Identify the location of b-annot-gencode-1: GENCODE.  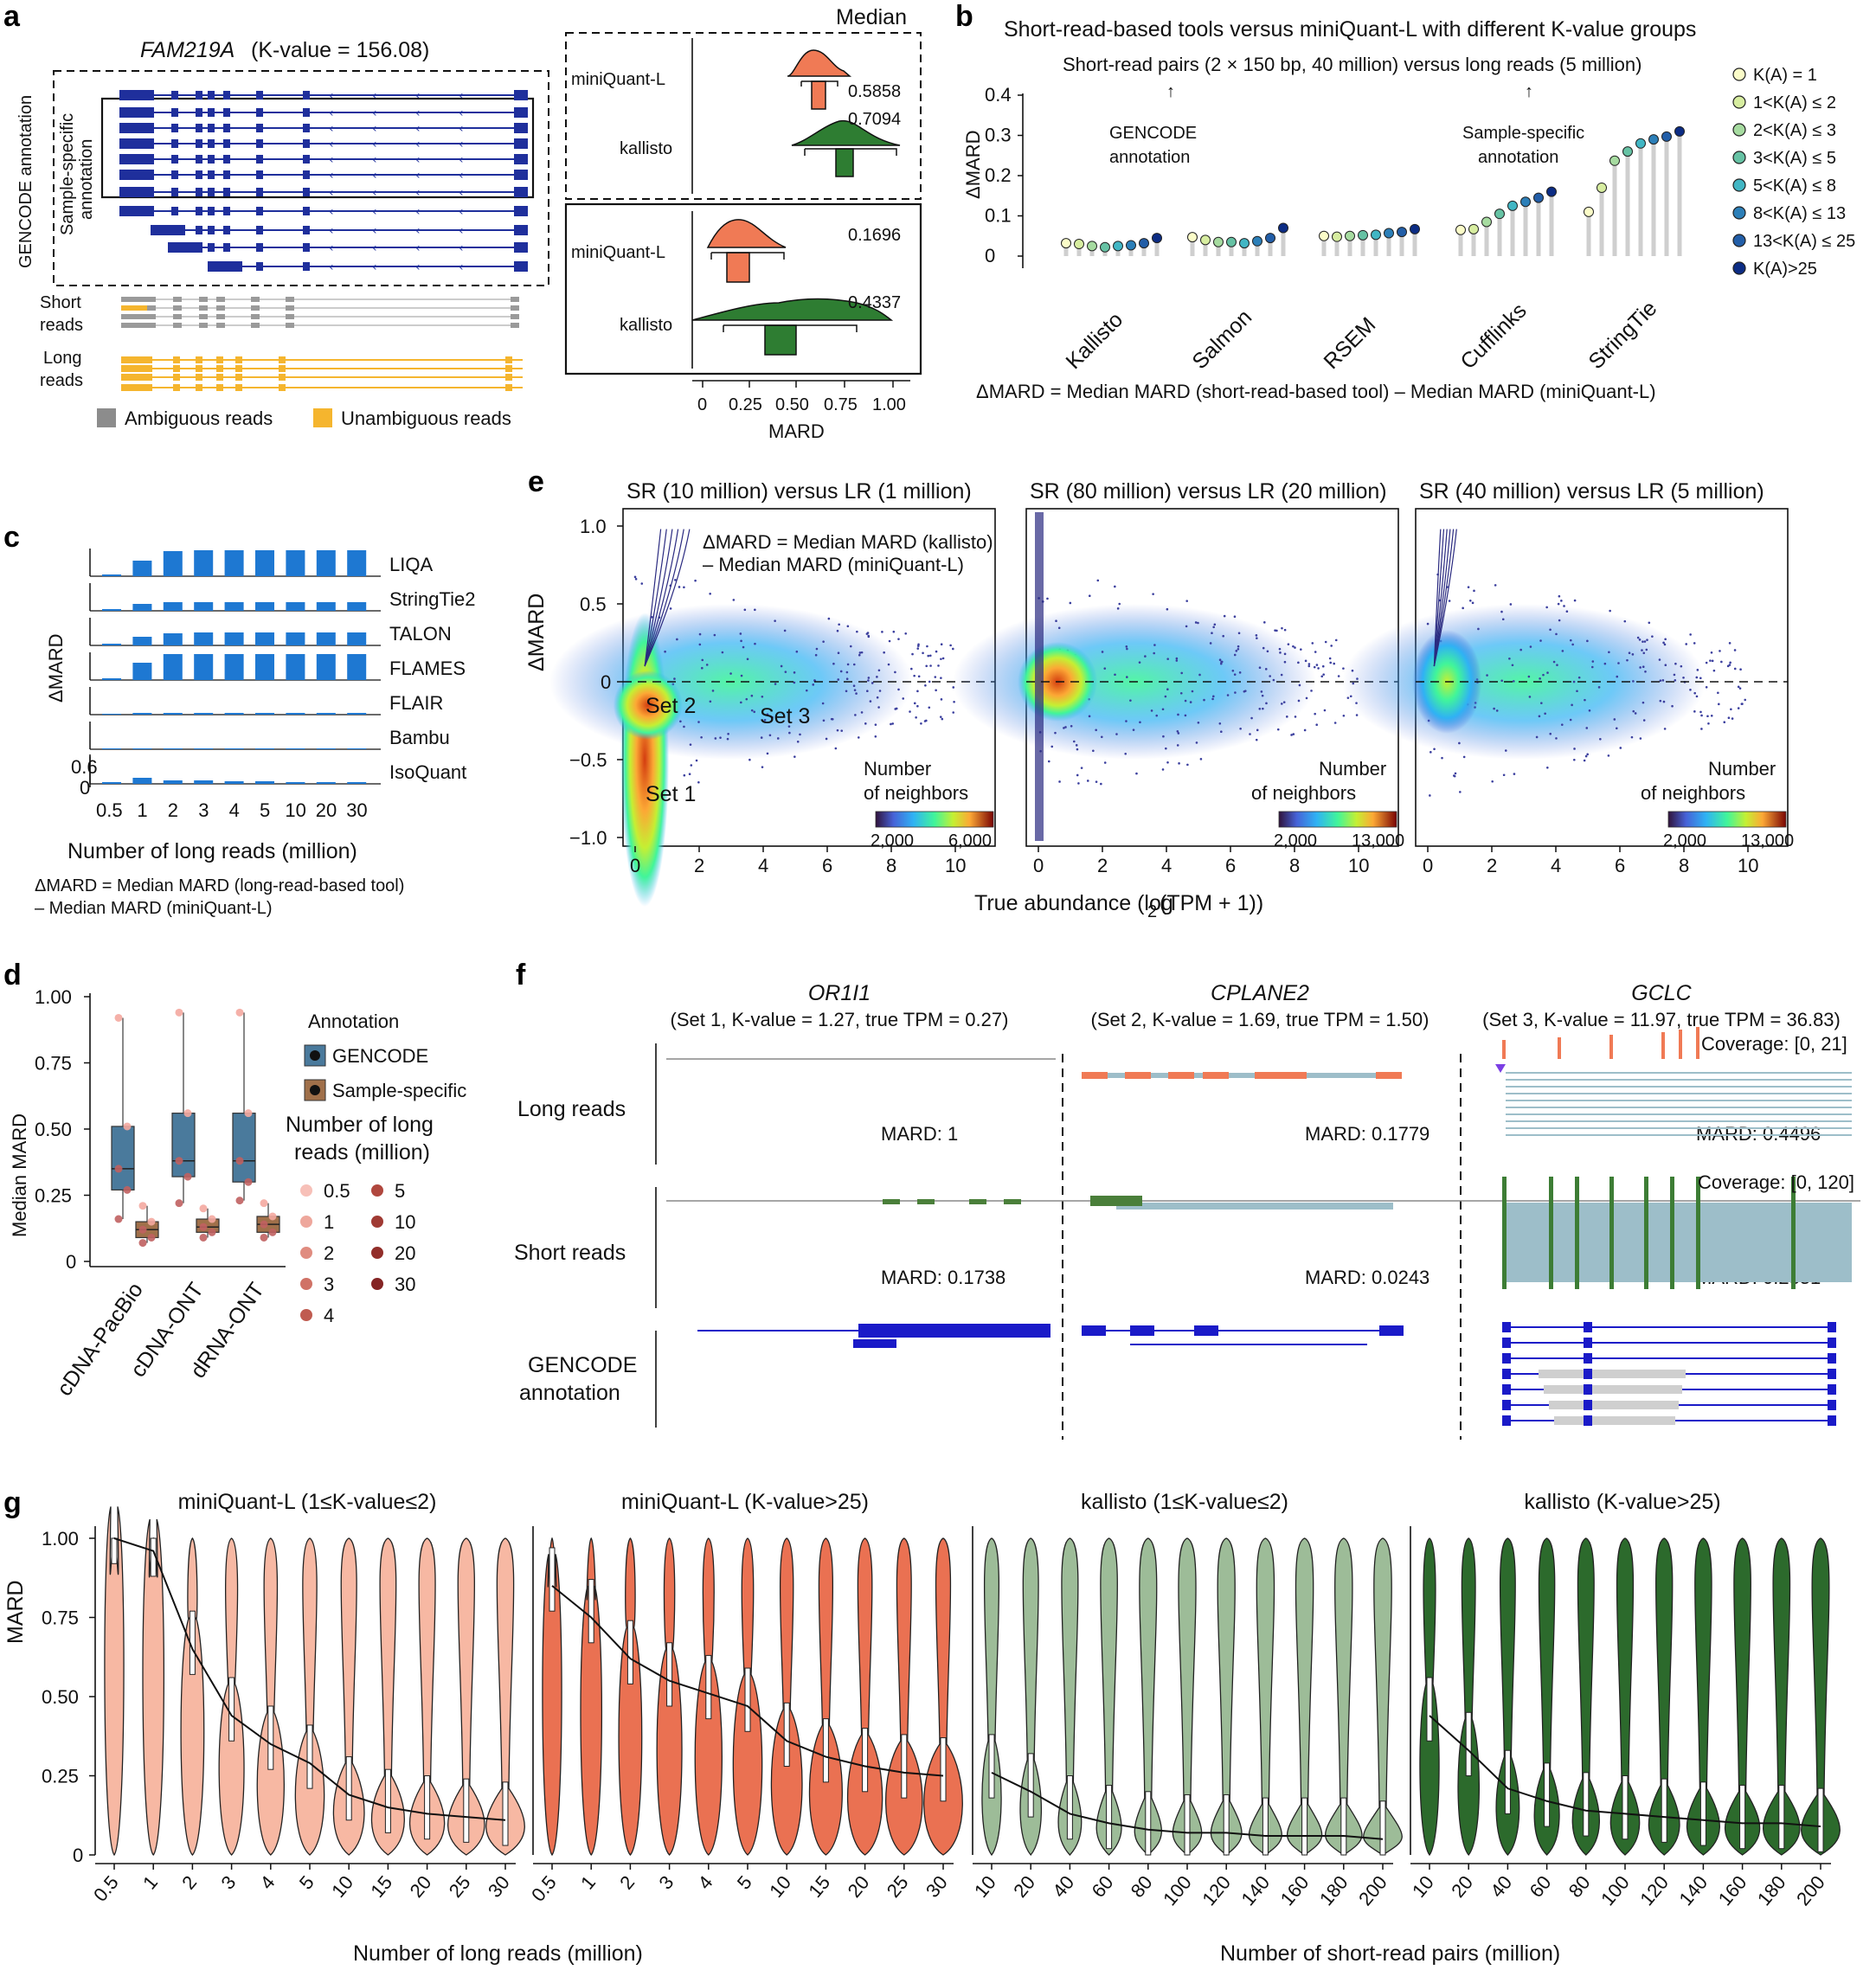
(1153, 133).